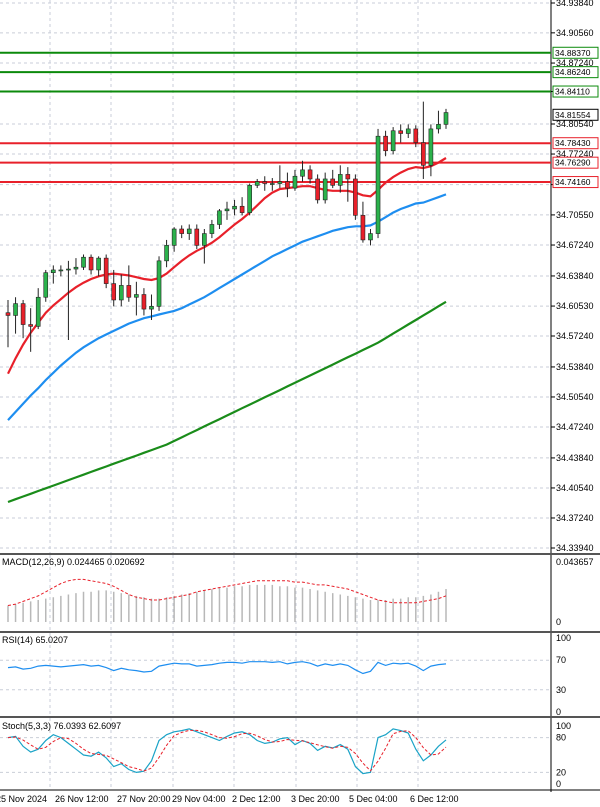 The height and width of the screenshot is (807, 600). Describe the element at coordinates (561, 738) in the screenshot. I see `stoch-tick-label: 80` at that location.